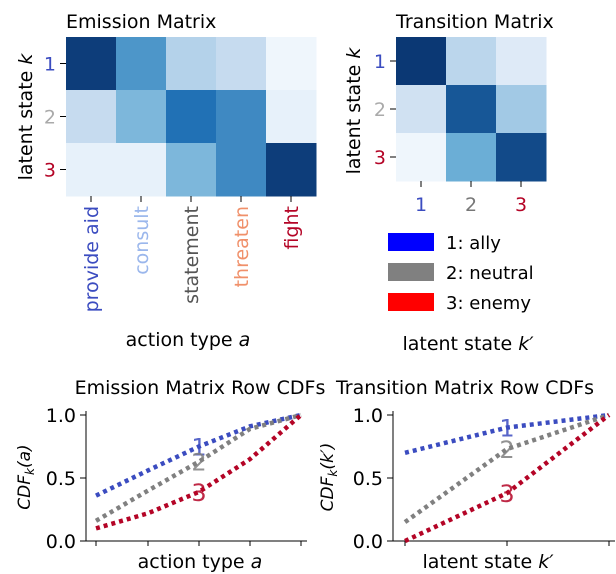 The height and width of the screenshot is (574, 616). Describe the element at coordinates (468, 344) in the screenshot. I see `transition-heatmap-xlabel: latent state k′` at that location.